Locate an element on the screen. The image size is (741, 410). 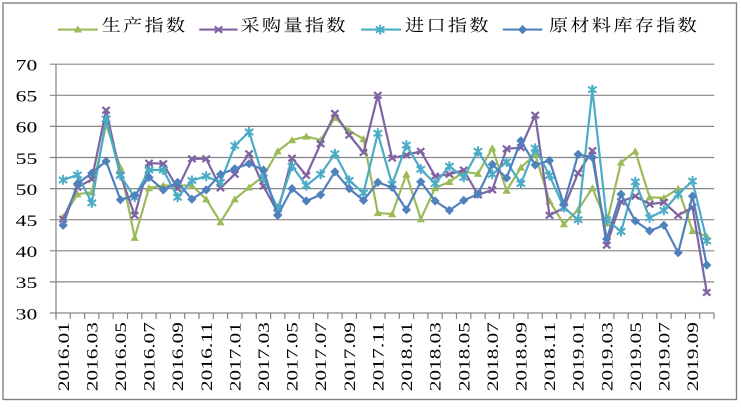
svg-text: 2017.07 is located at coordinates (321, 356).